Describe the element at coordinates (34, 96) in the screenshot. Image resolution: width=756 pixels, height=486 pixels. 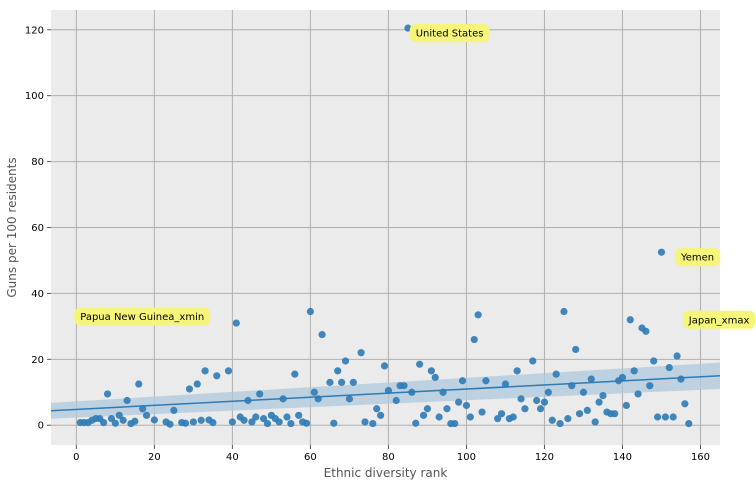
I see `y-tick-label: 100` at that location.